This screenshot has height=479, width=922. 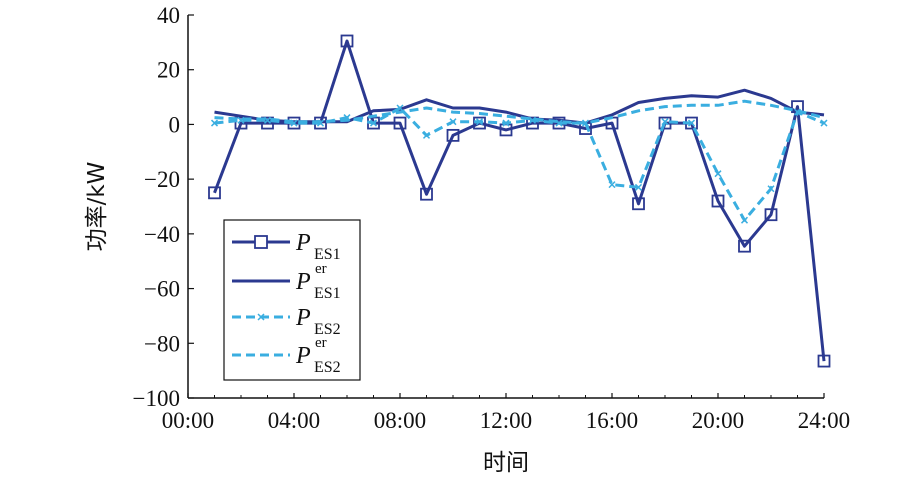 I want to click on y-tick-label: 40, so click(x=168, y=15).